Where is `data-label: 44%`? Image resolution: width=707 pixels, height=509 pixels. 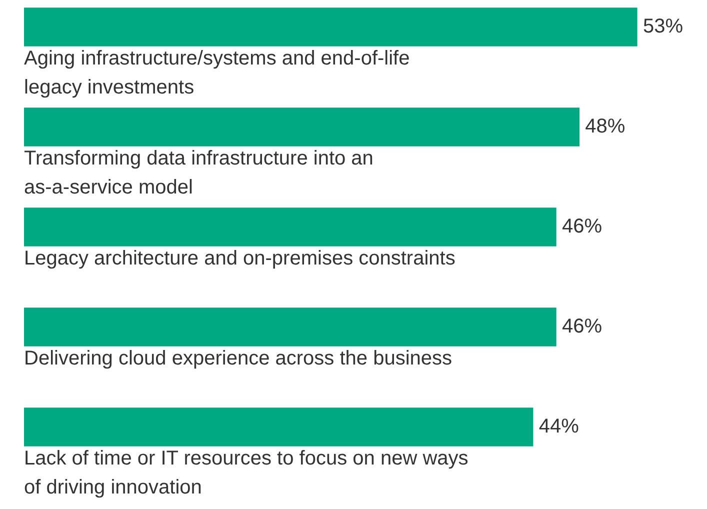
data-label: 44% is located at coordinates (559, 427).